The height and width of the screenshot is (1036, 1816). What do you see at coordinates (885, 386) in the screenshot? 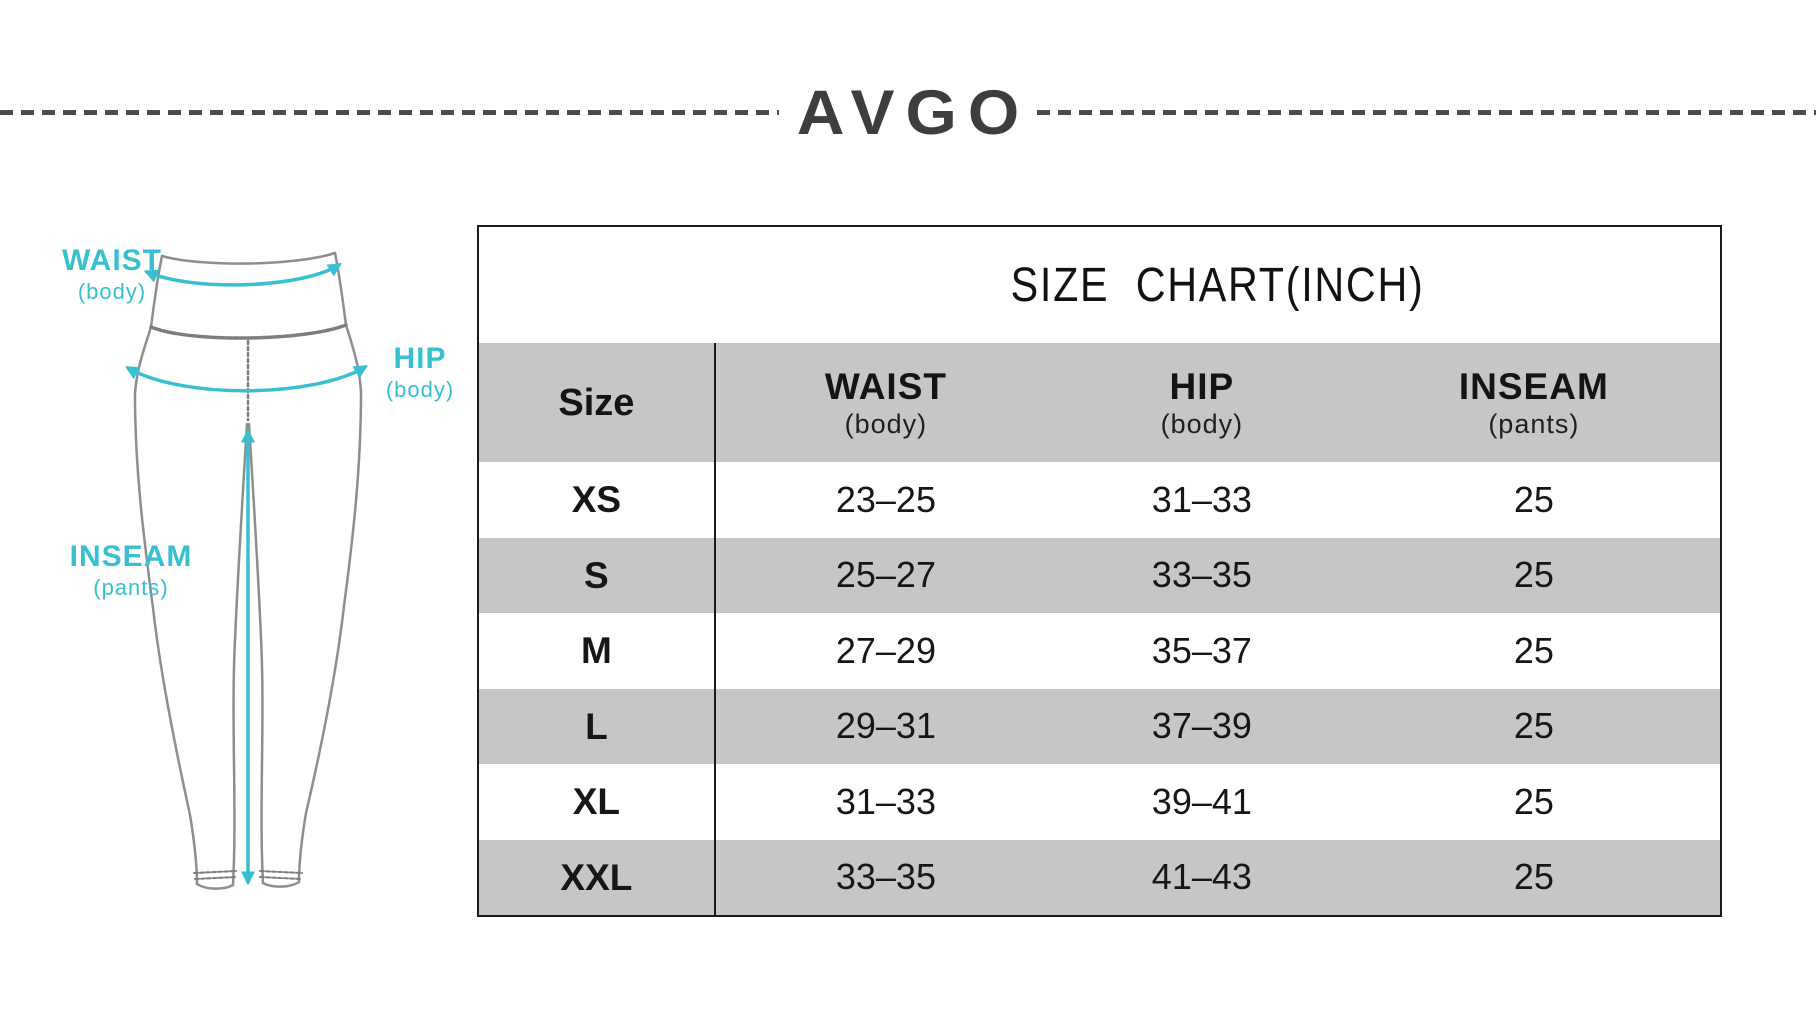
I see `waist-column-label: WAIST` at bounding box center [885, 386].